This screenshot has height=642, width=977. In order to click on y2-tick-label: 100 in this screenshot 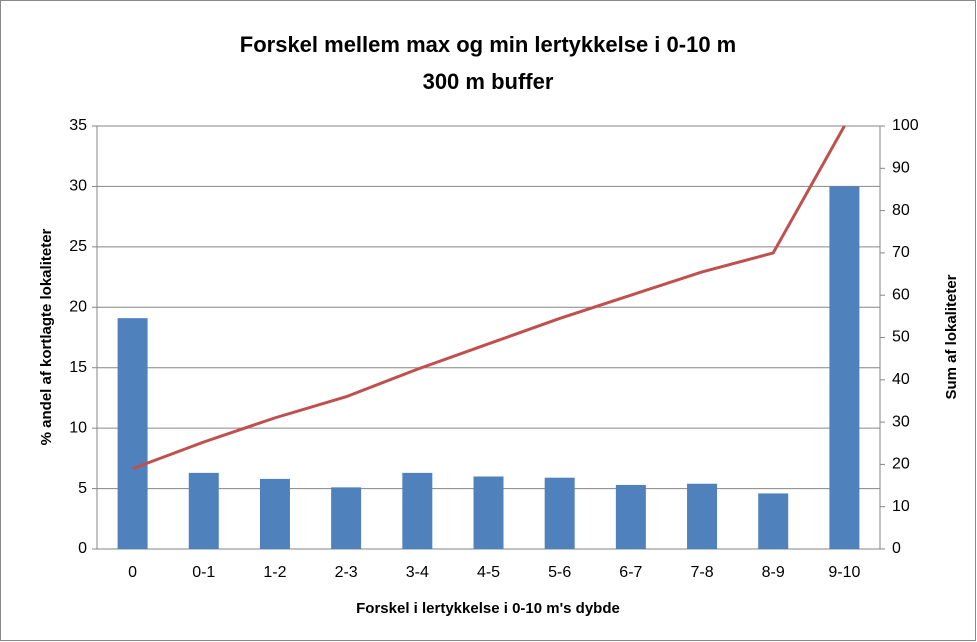, I will do `click(905, 125)`.